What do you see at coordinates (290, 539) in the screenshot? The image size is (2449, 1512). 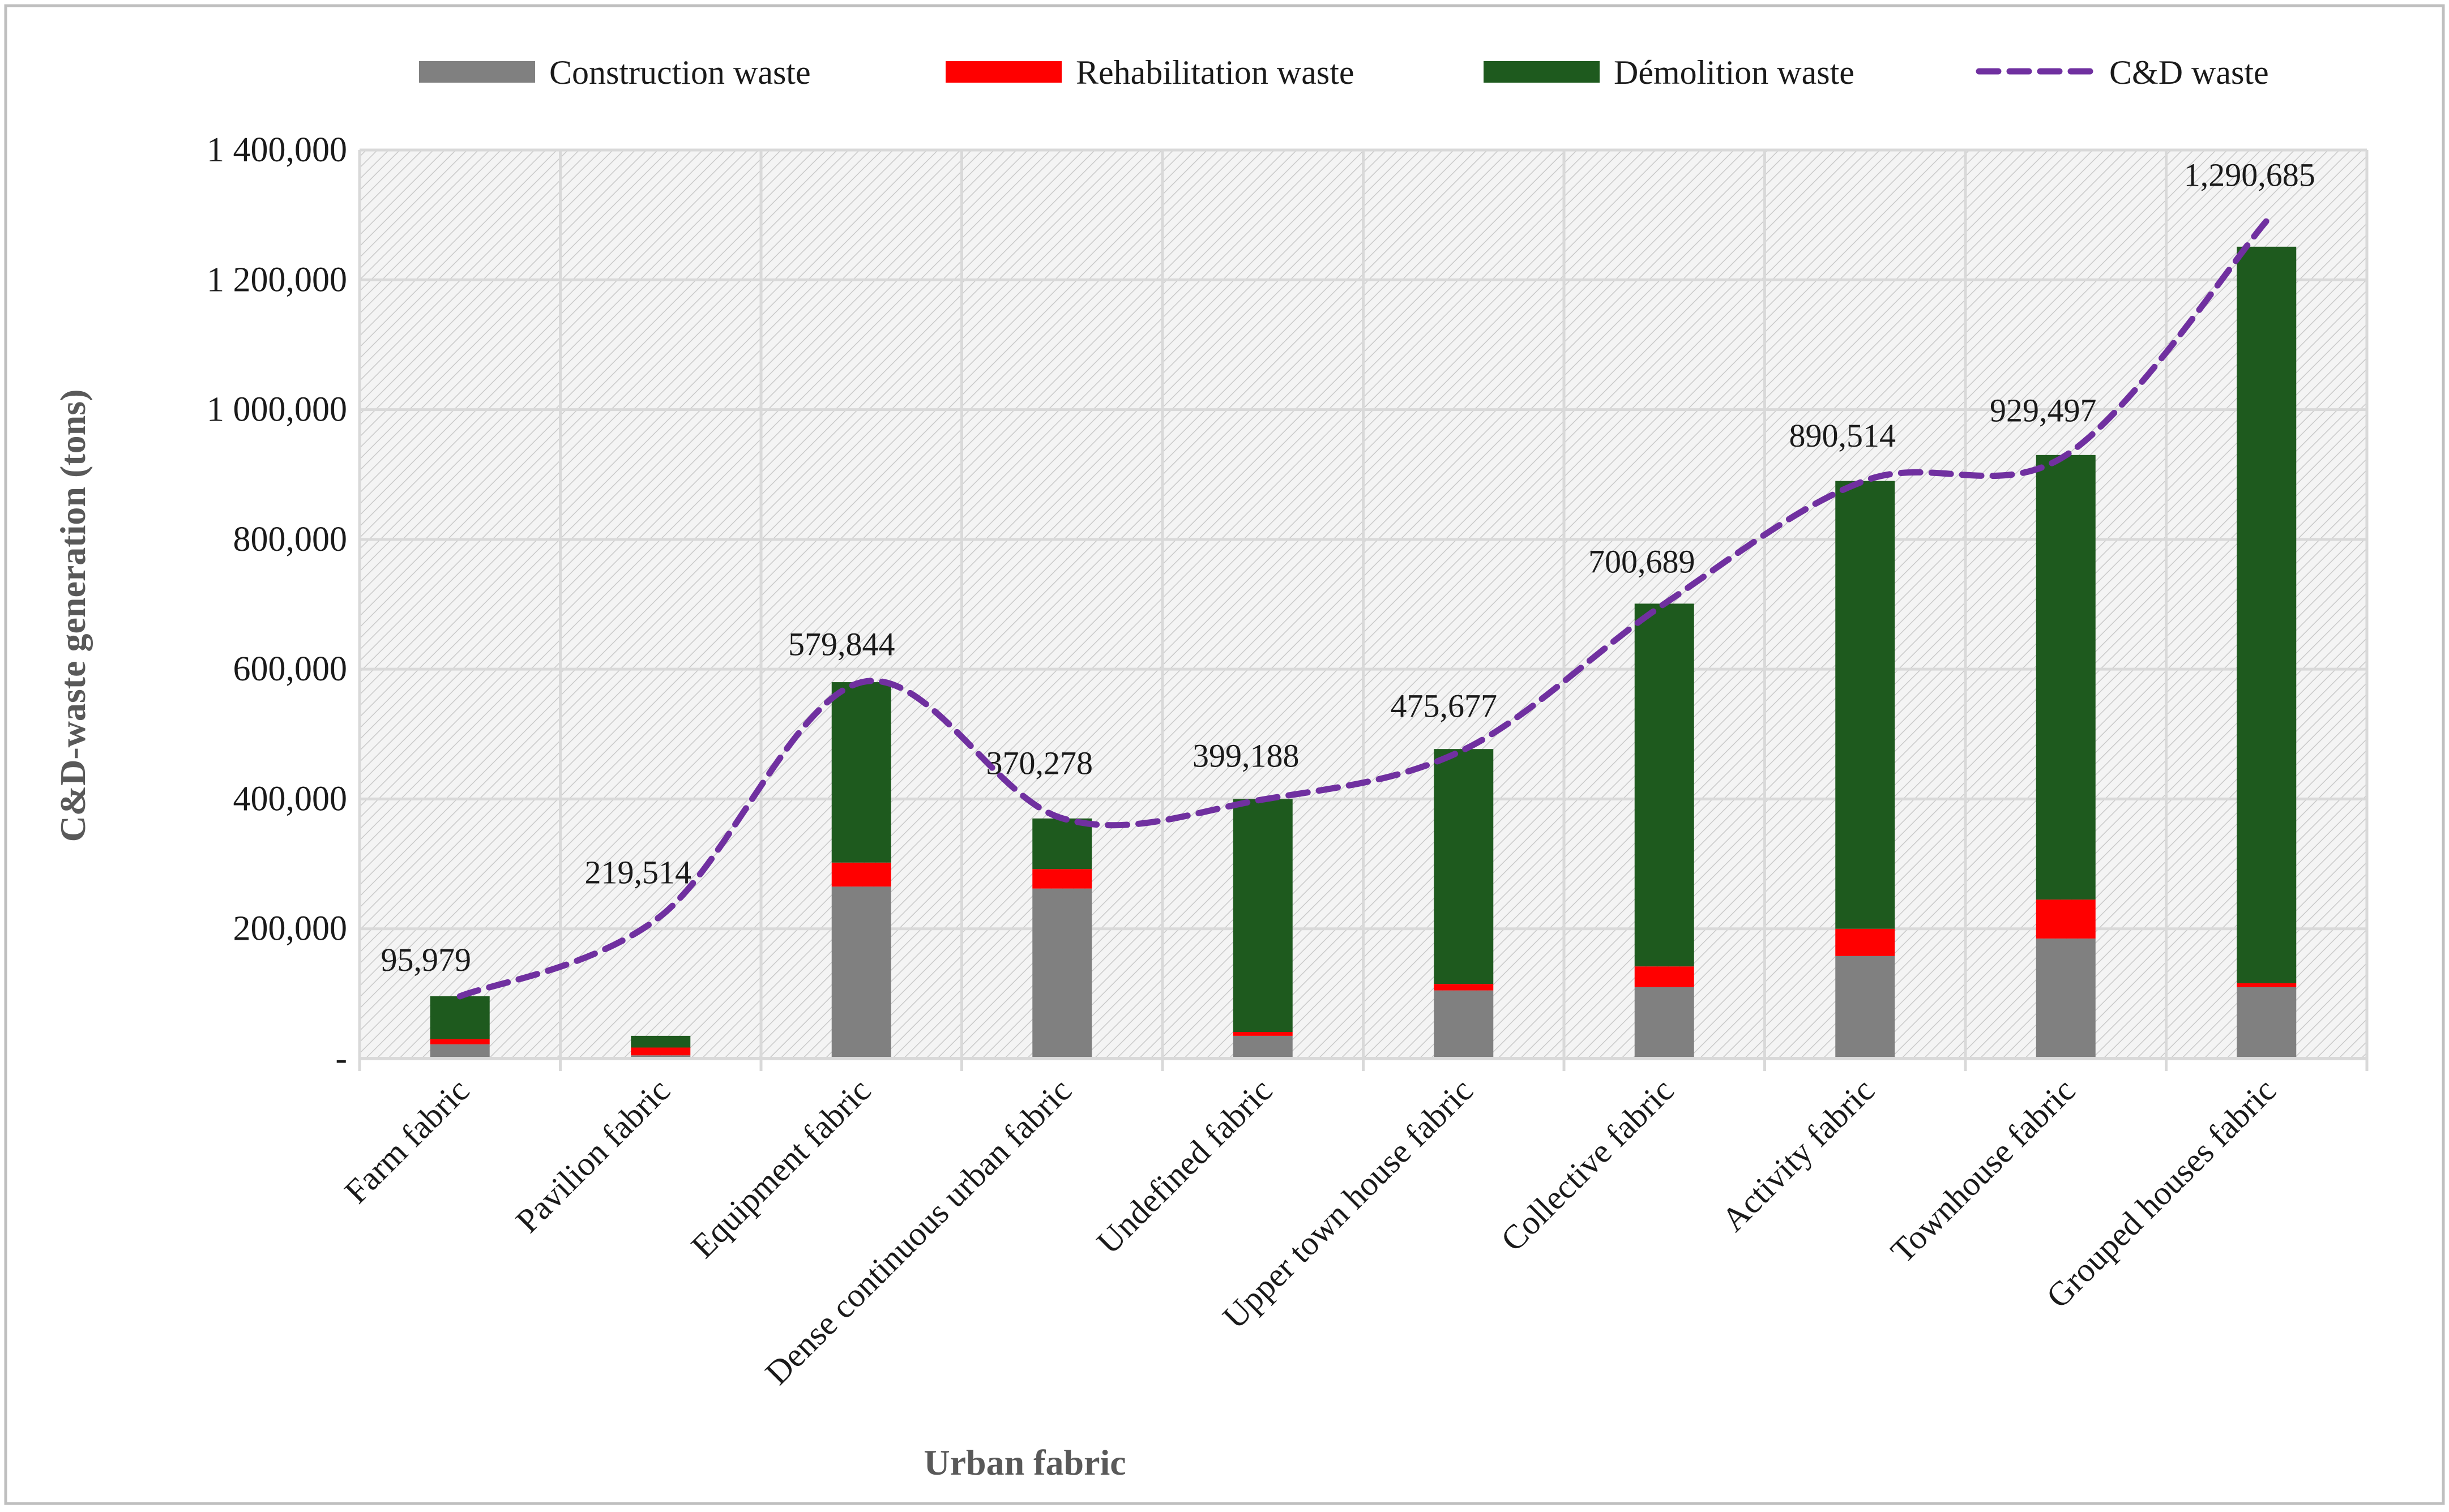 I see `y-tick-label: 800,000` at bounding box center [290, 539].